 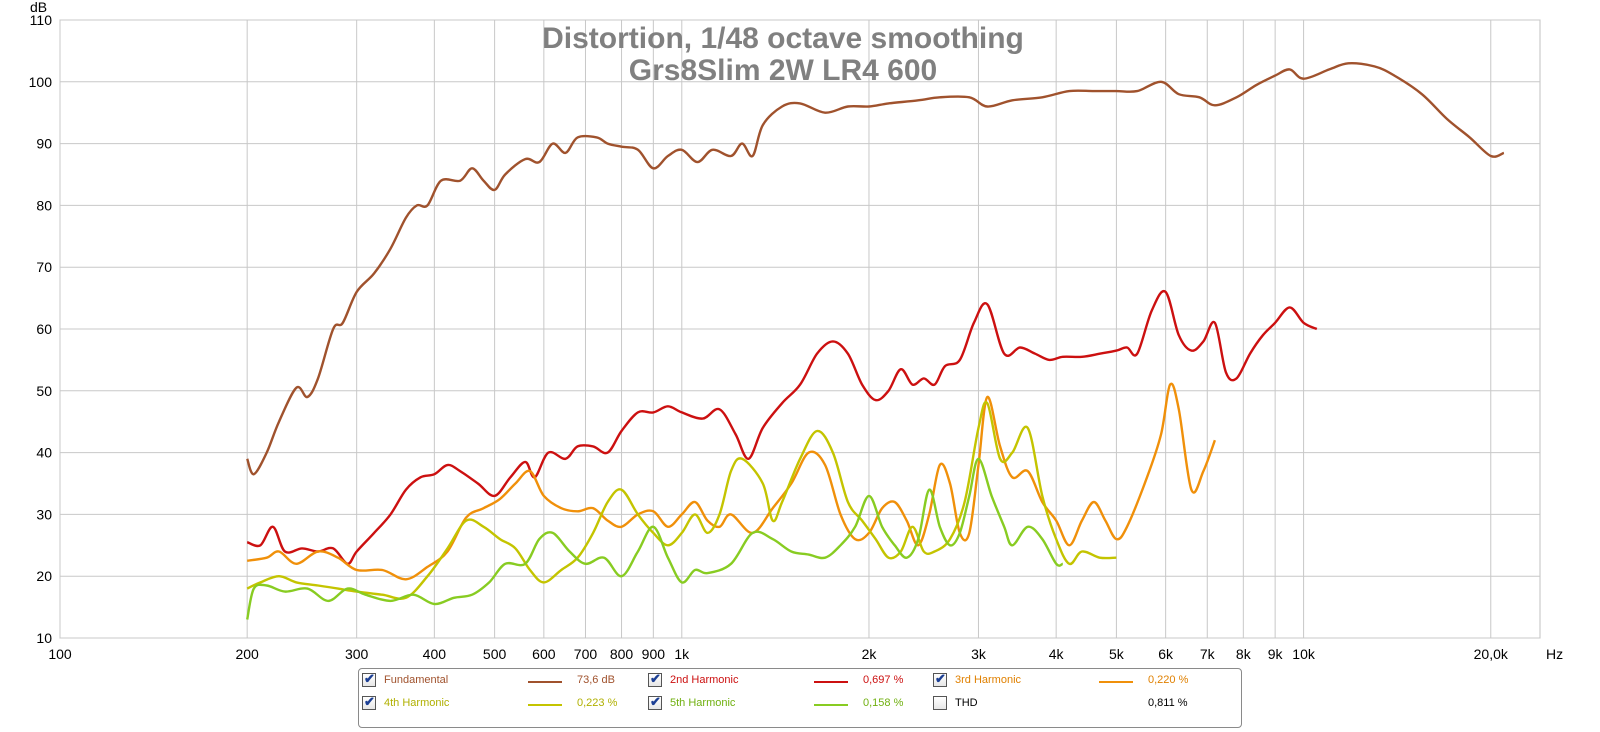 I want to click on series-line-5th-harmonic, so click(x=655, y=538).